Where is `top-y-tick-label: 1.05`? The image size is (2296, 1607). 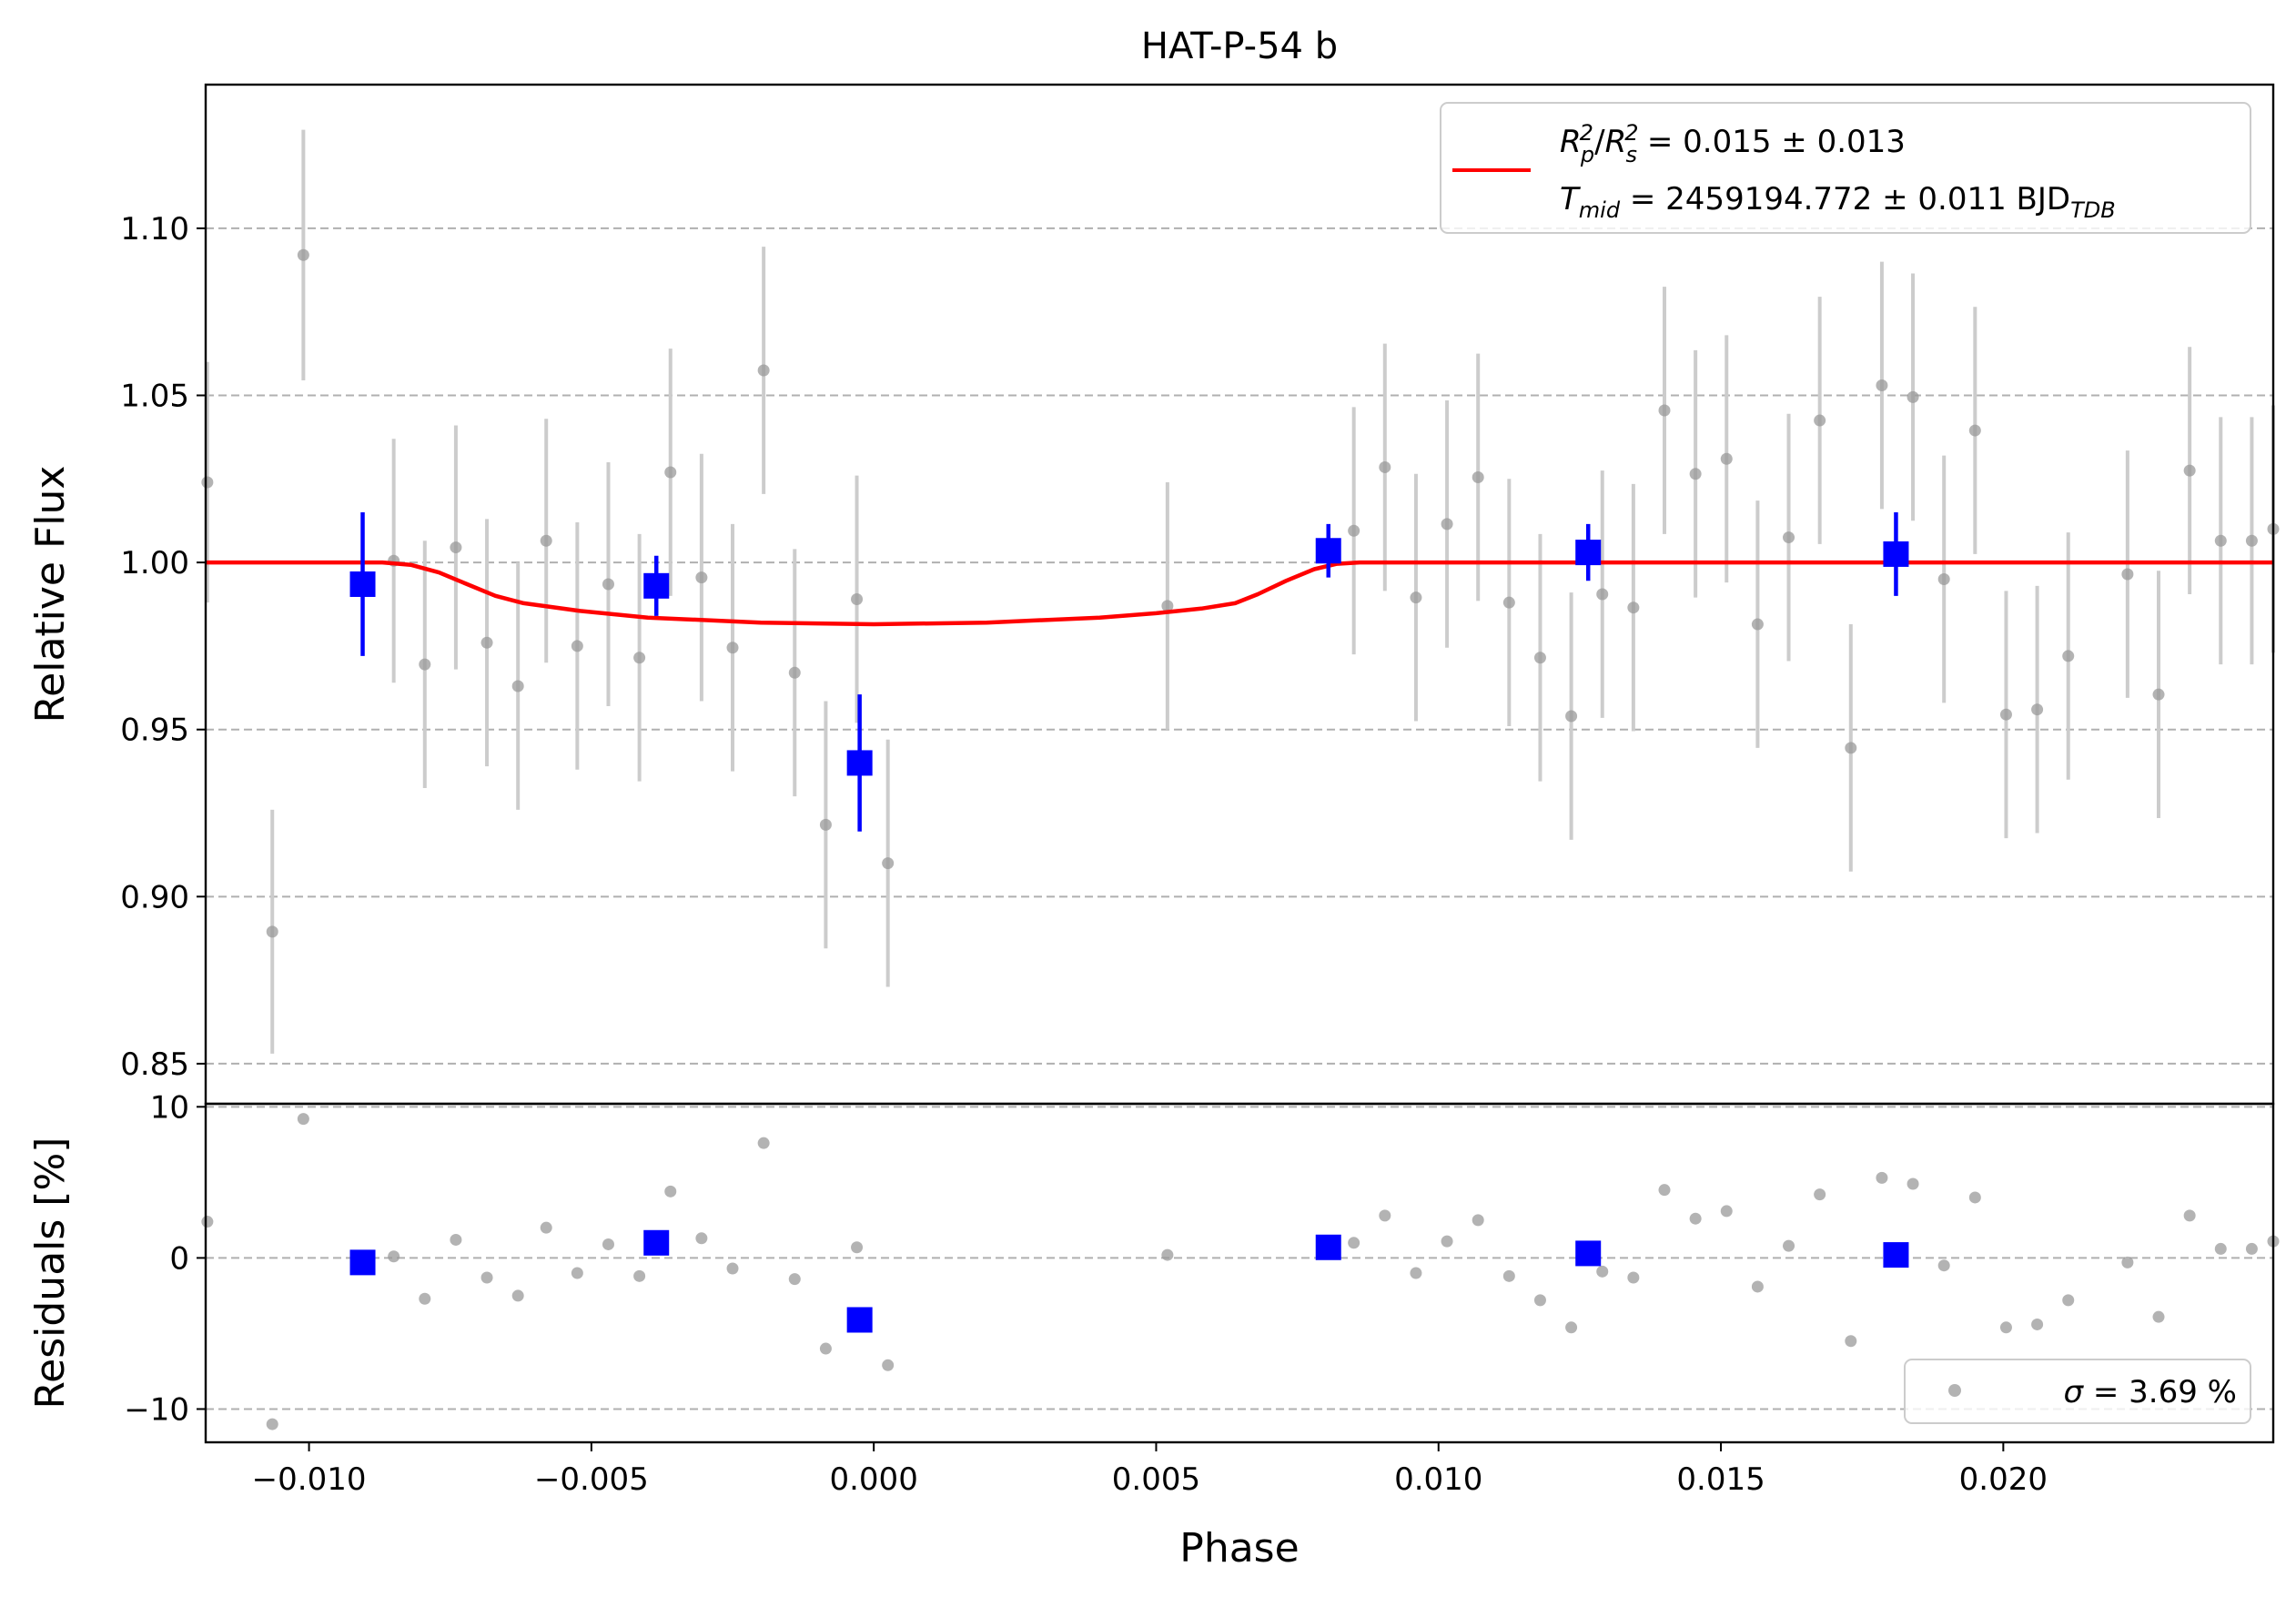 top-y-tick-label: 1.05 is located at coordinates (155, 397).